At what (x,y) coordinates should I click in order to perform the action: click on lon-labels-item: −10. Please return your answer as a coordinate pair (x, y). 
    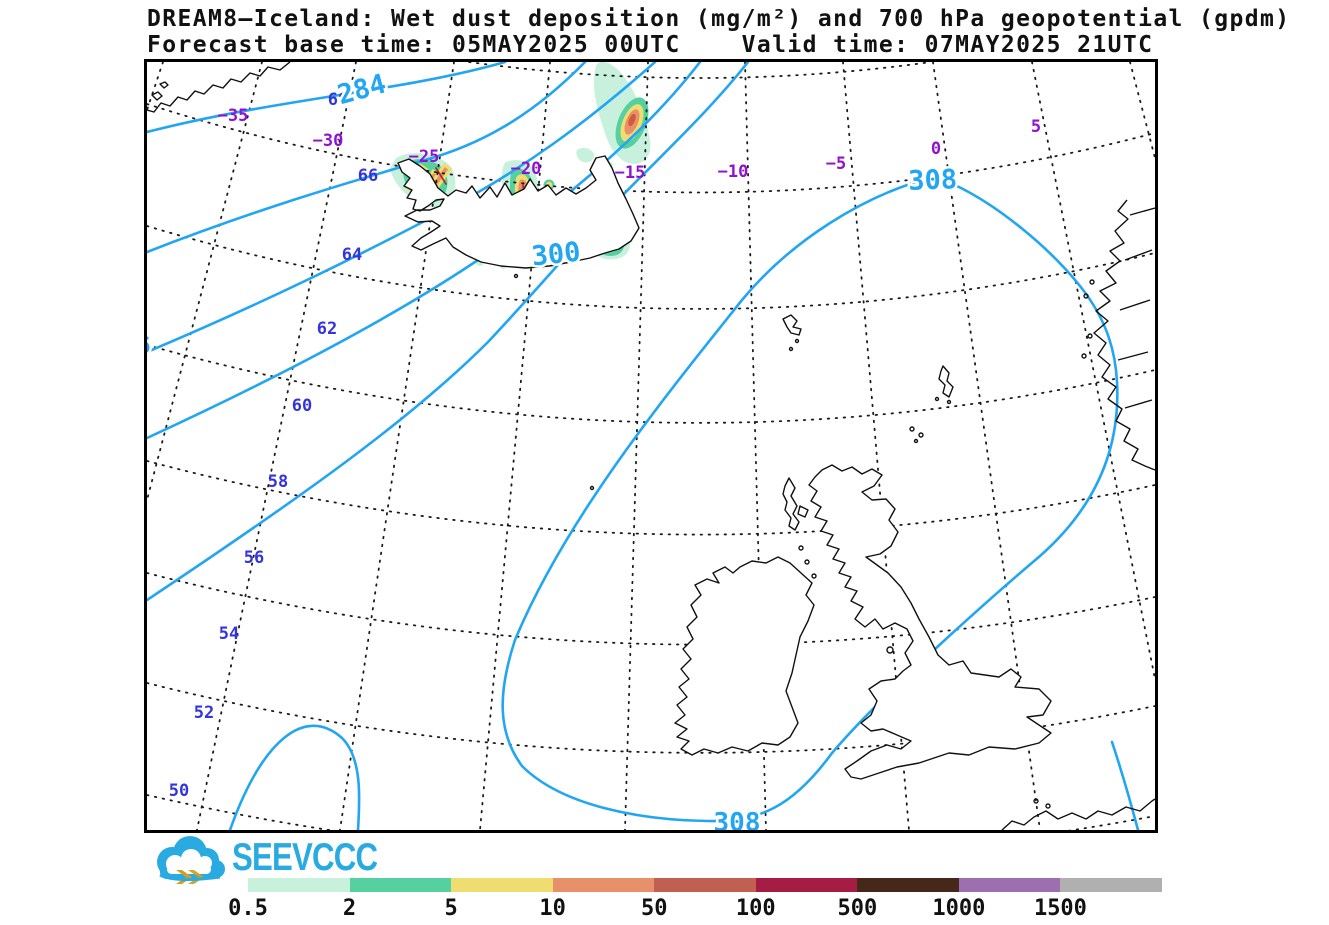
    Looking at the image, I should click on (733, 172).